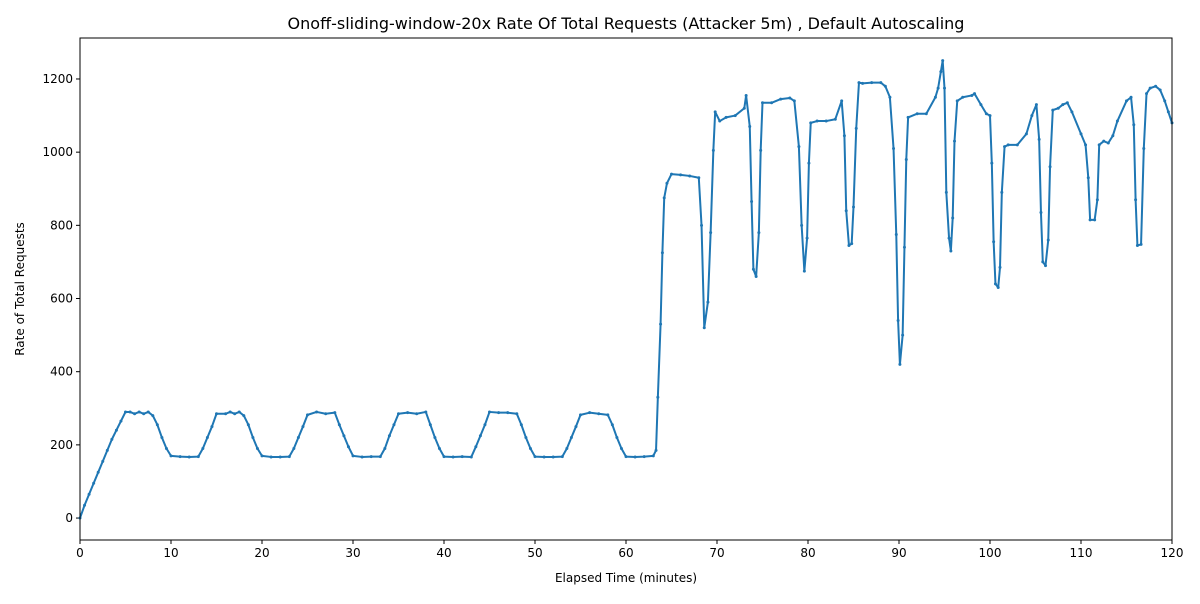 This screenshot has width=1200, height=604. I want to click on x-tick-label: 110, so click(1081, 553).